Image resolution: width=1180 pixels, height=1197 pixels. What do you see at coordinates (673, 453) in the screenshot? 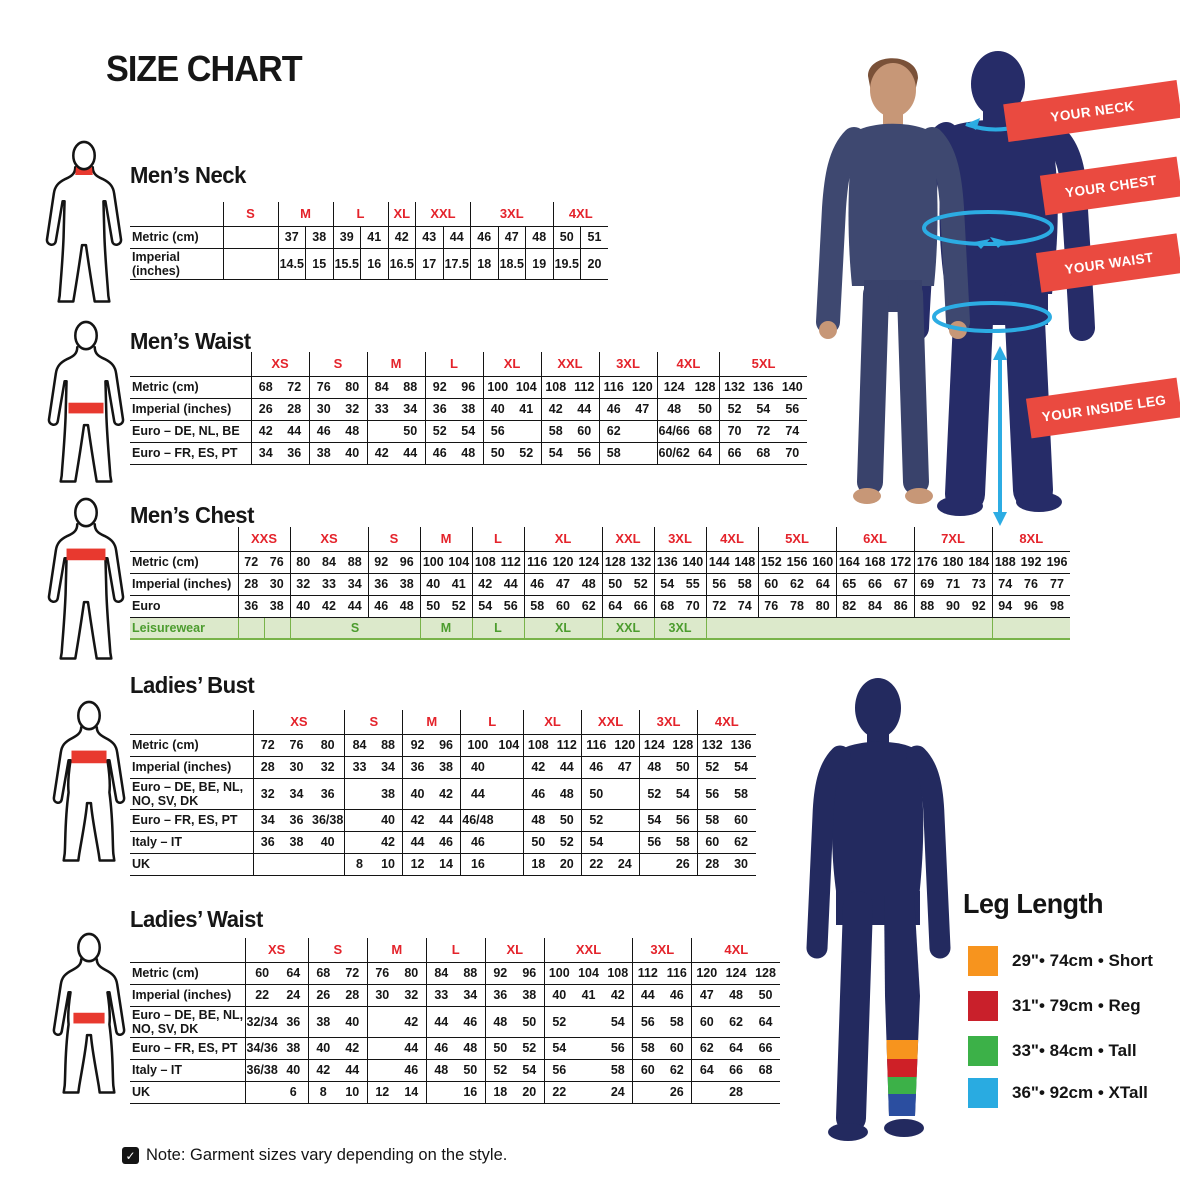
I see `size-cell: 60/62` at bounding box center [673, 453].